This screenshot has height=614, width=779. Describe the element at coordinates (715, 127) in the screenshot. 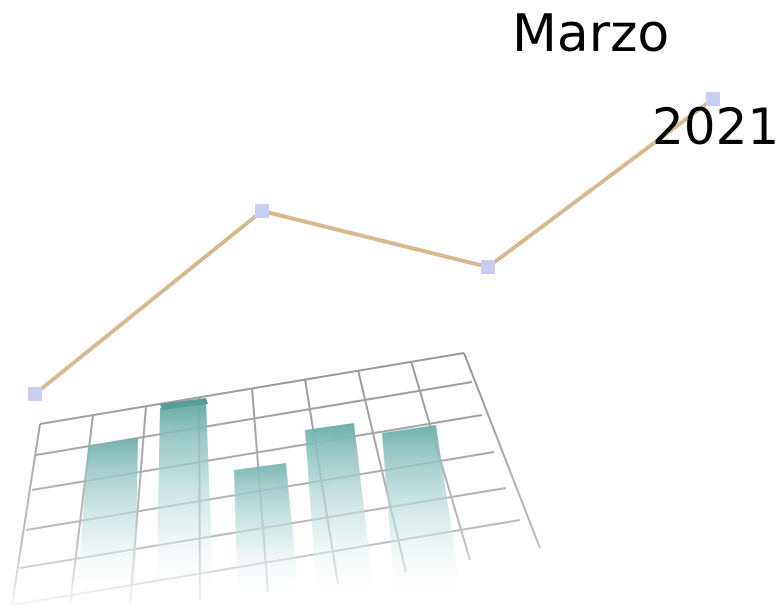

I see `year-label: 2021` at that location.